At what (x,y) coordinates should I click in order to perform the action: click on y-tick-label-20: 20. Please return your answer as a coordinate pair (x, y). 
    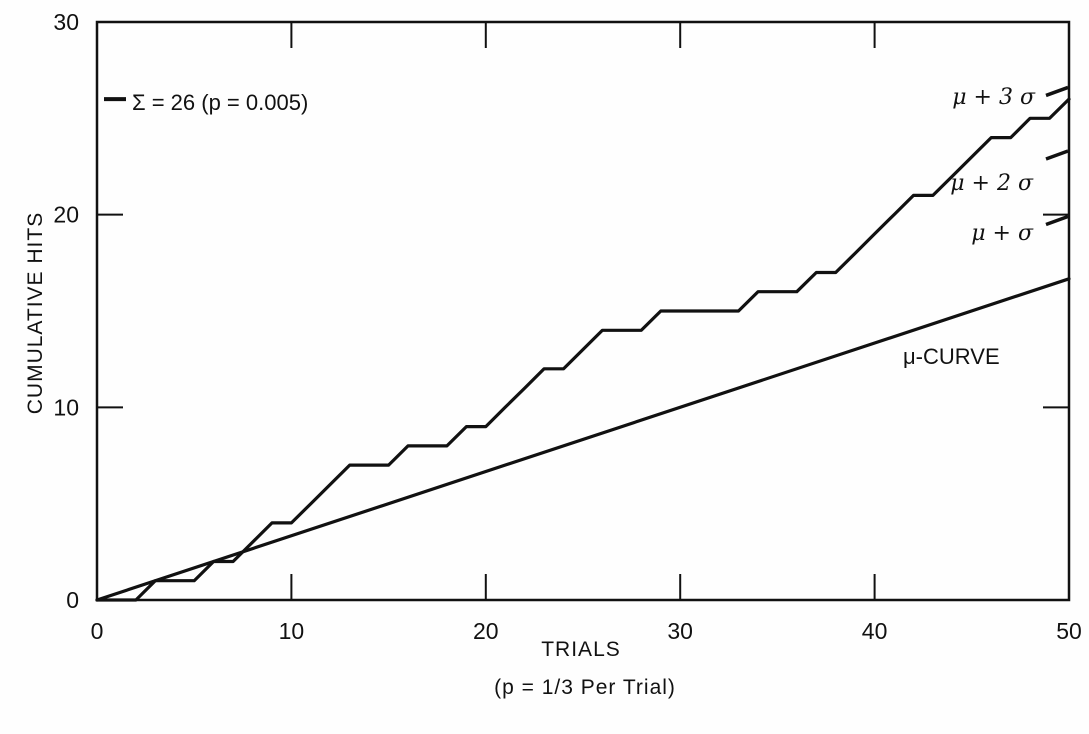
    Looking at the image, I should click on (66, 215).